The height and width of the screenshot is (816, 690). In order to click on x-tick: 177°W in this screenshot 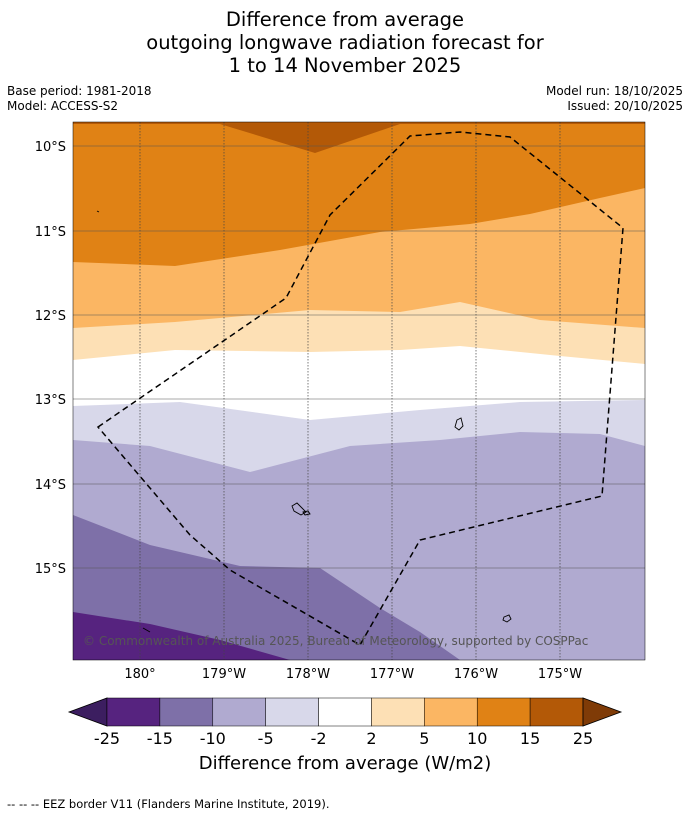, I will do `click(392, 674)`.